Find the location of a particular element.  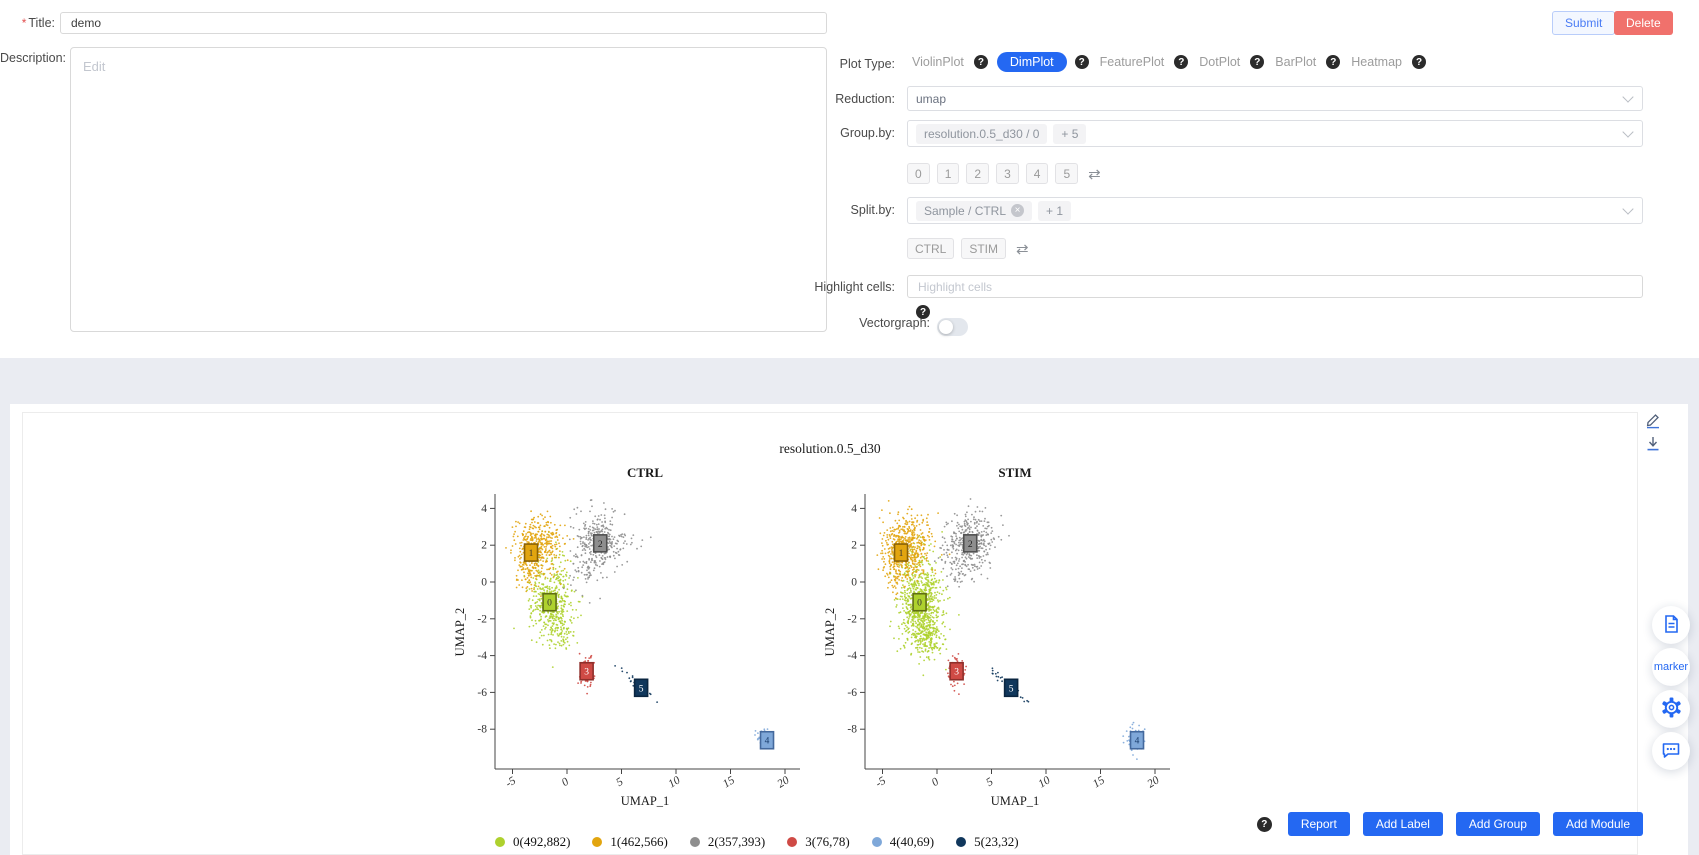

report-button: Report is located at coordinates (1318, 824).